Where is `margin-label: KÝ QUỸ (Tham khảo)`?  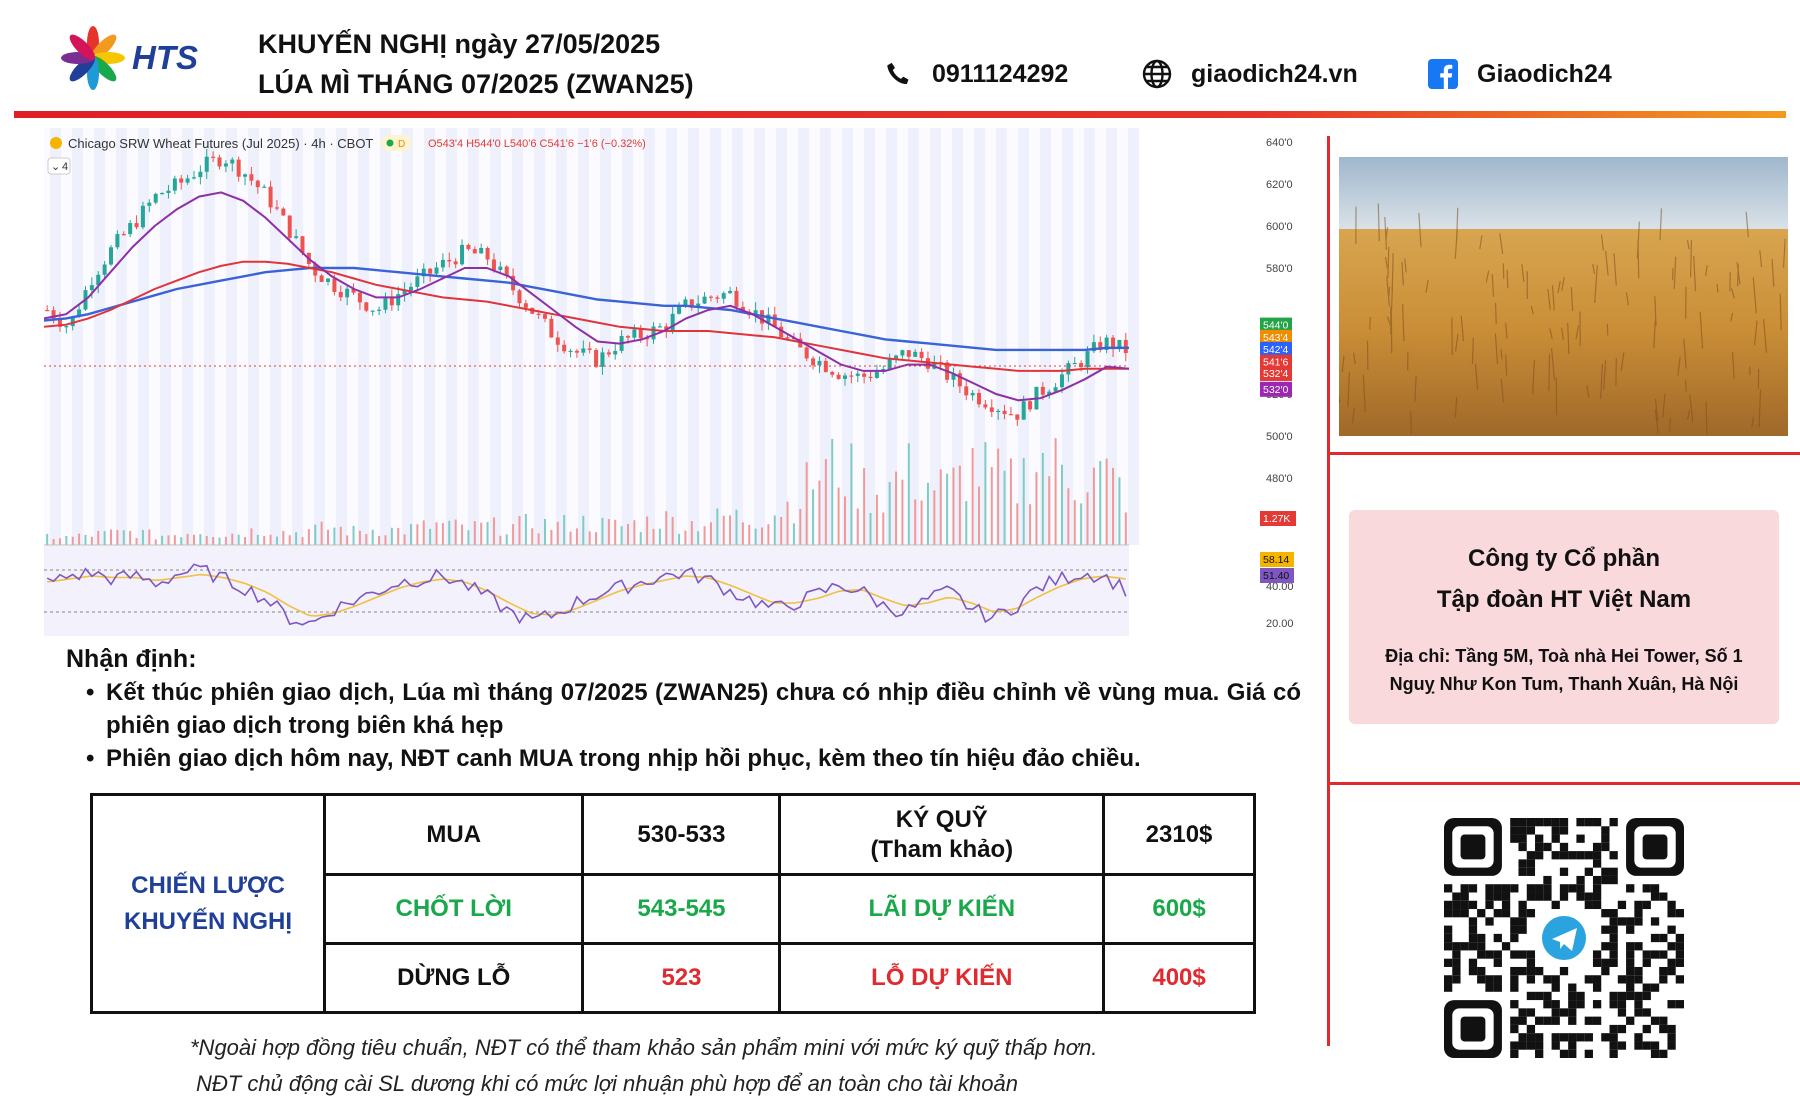
margin-label: KÝ QUỸ (Tham khảo) is located at coordinates (942, 834).